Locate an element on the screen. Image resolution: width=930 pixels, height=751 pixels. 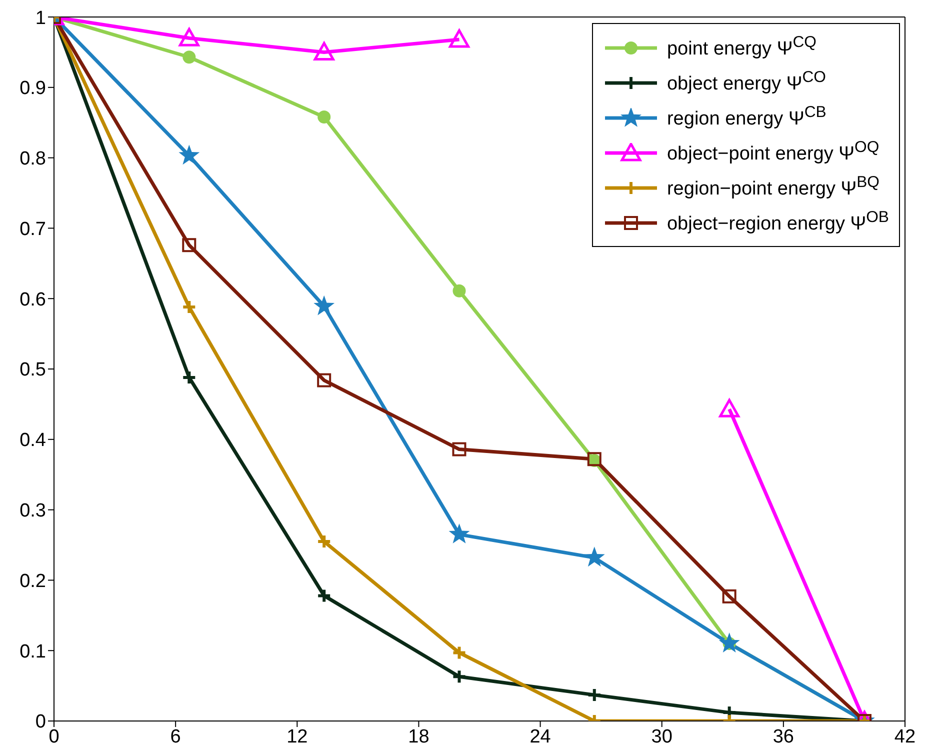
y-tick-label: 0.3 is located at coordinates (33, 511).